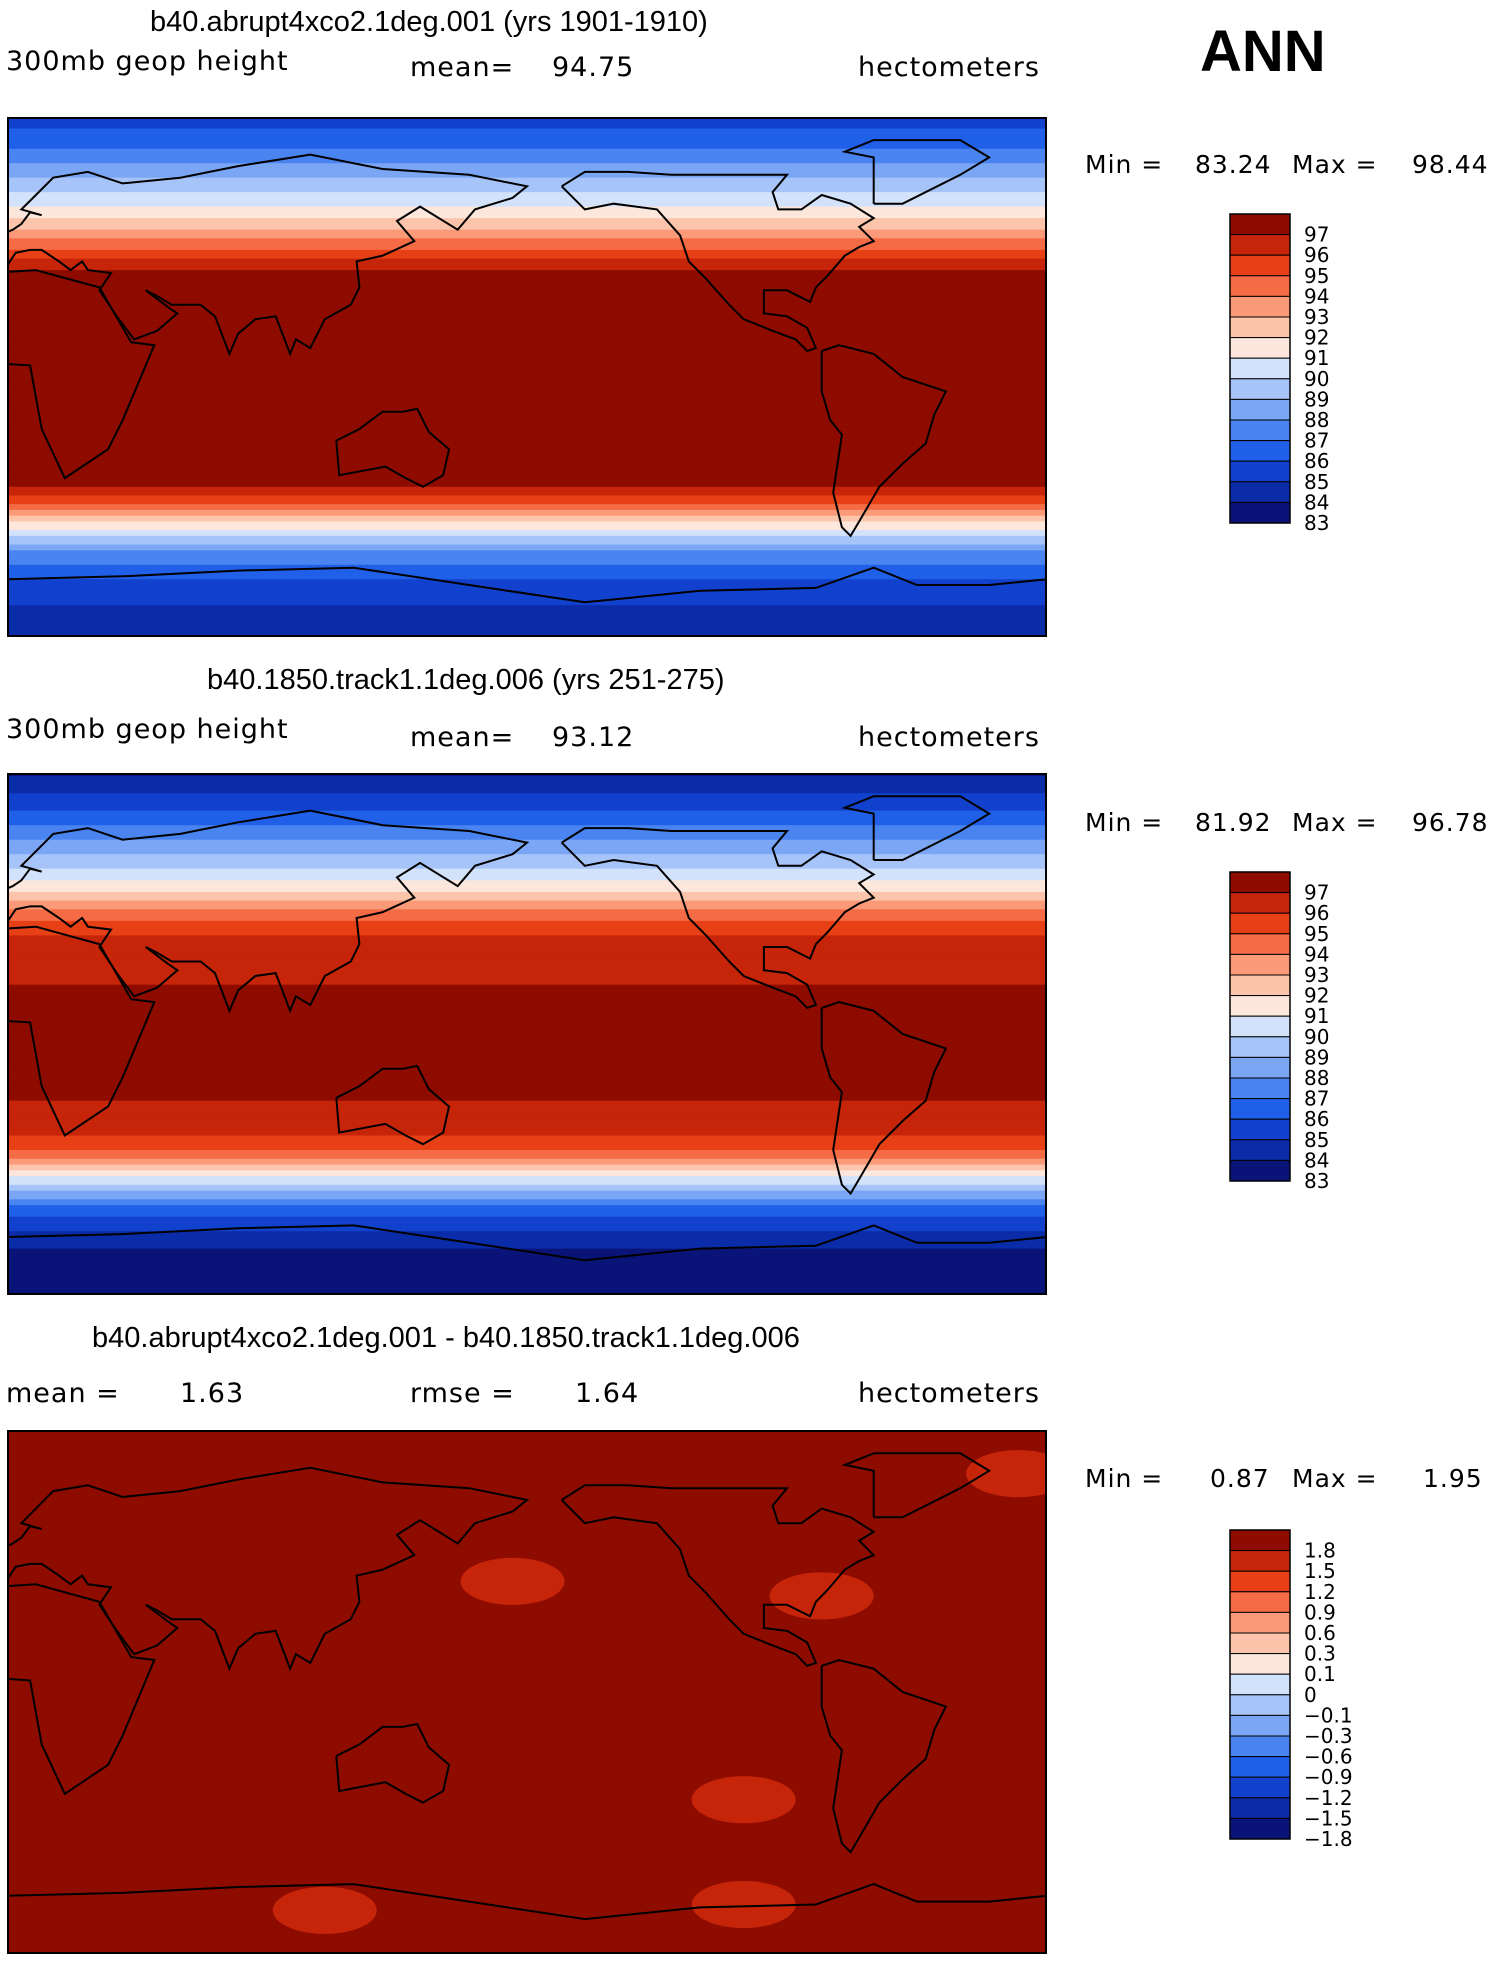 This screenshot has height=1962, width=1498. Describe the element at coordinates (63, 1393) in the screenshot. I see `panel3-mean-label: mean =` at that location.